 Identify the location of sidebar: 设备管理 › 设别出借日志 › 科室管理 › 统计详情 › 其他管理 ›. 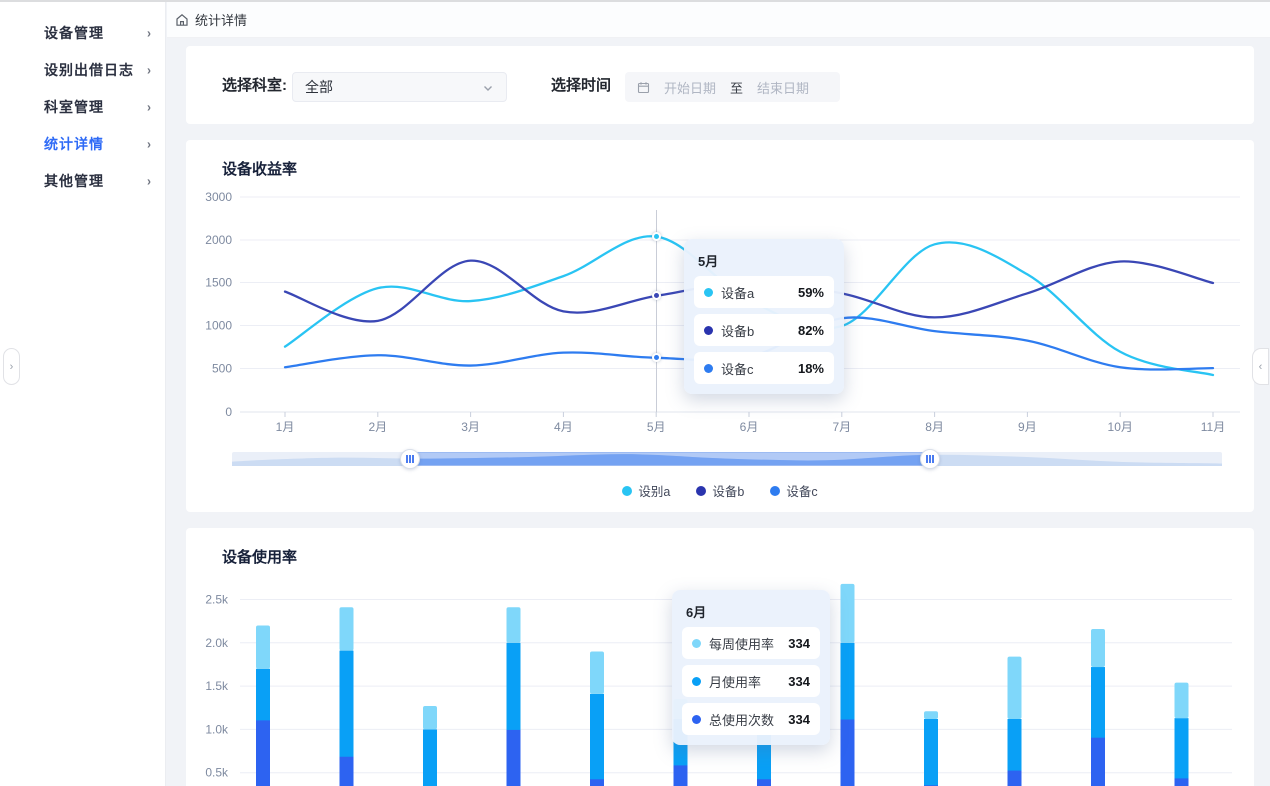
(83, 394).